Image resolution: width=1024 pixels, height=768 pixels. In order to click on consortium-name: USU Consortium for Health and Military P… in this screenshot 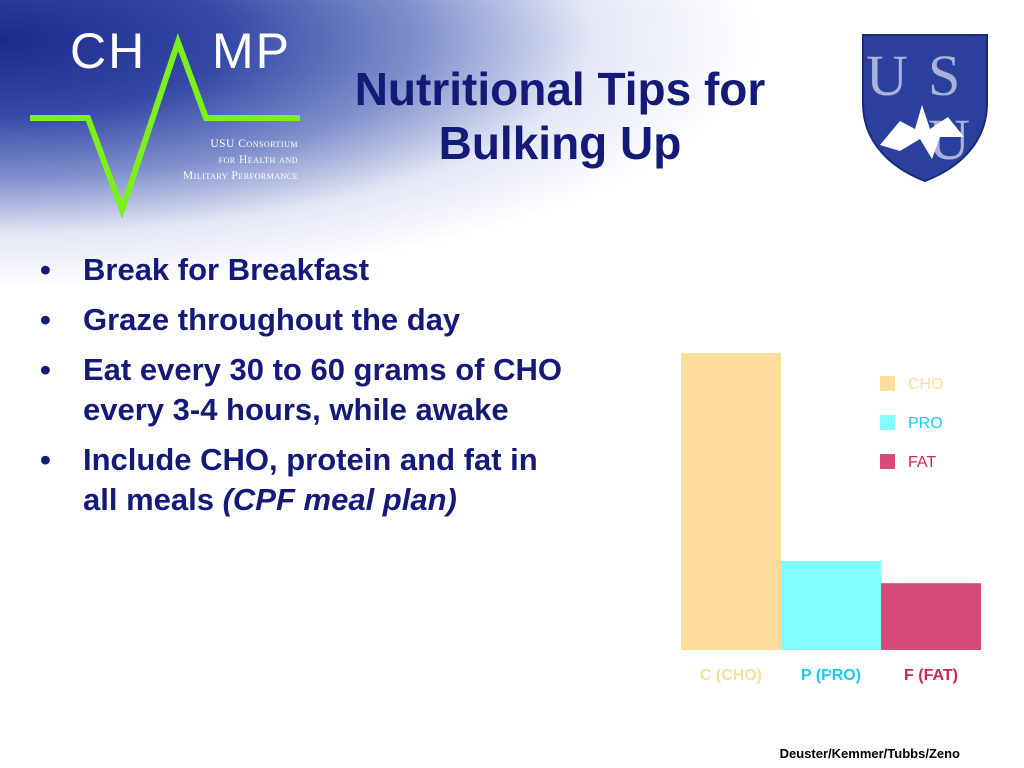, I will do `click(223, 160)`.